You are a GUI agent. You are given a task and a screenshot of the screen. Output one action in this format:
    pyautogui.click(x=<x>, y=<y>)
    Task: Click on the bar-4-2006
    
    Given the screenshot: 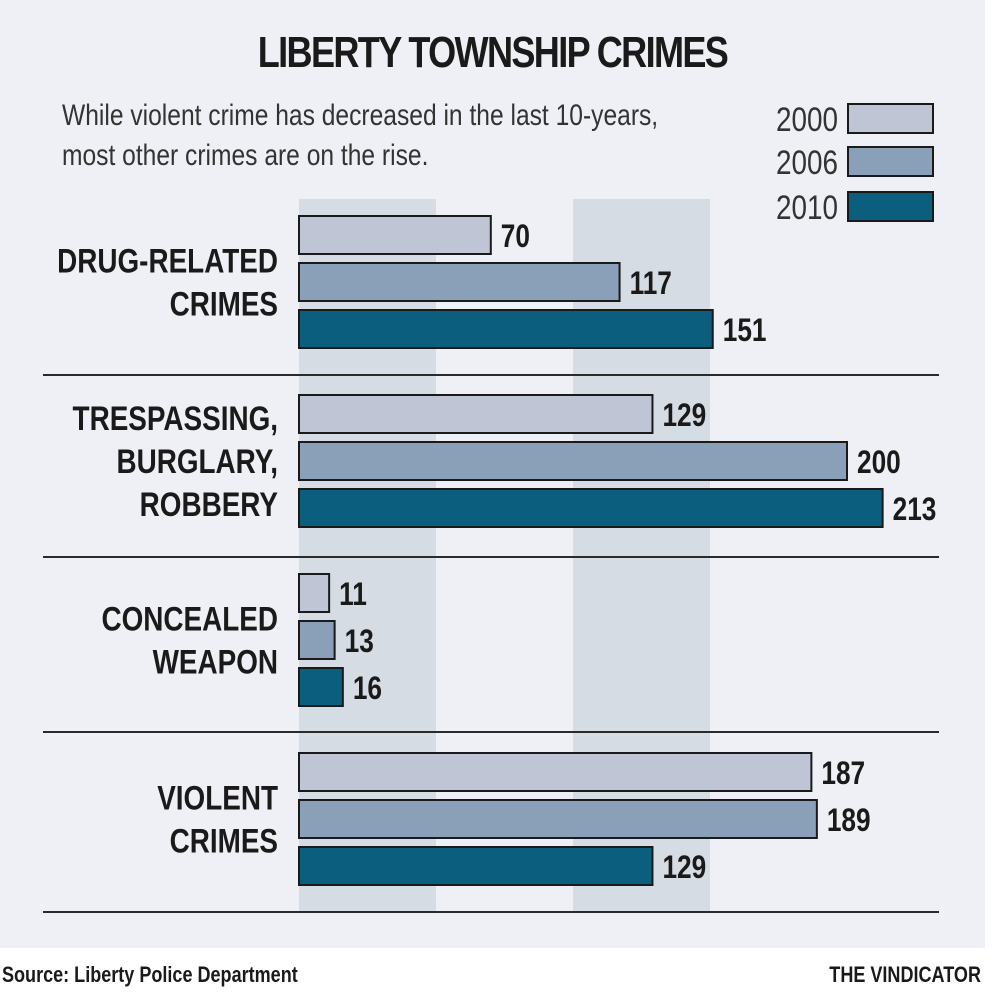 What is the action you would take?
    pyautogui.click(x=558, y=819)
    